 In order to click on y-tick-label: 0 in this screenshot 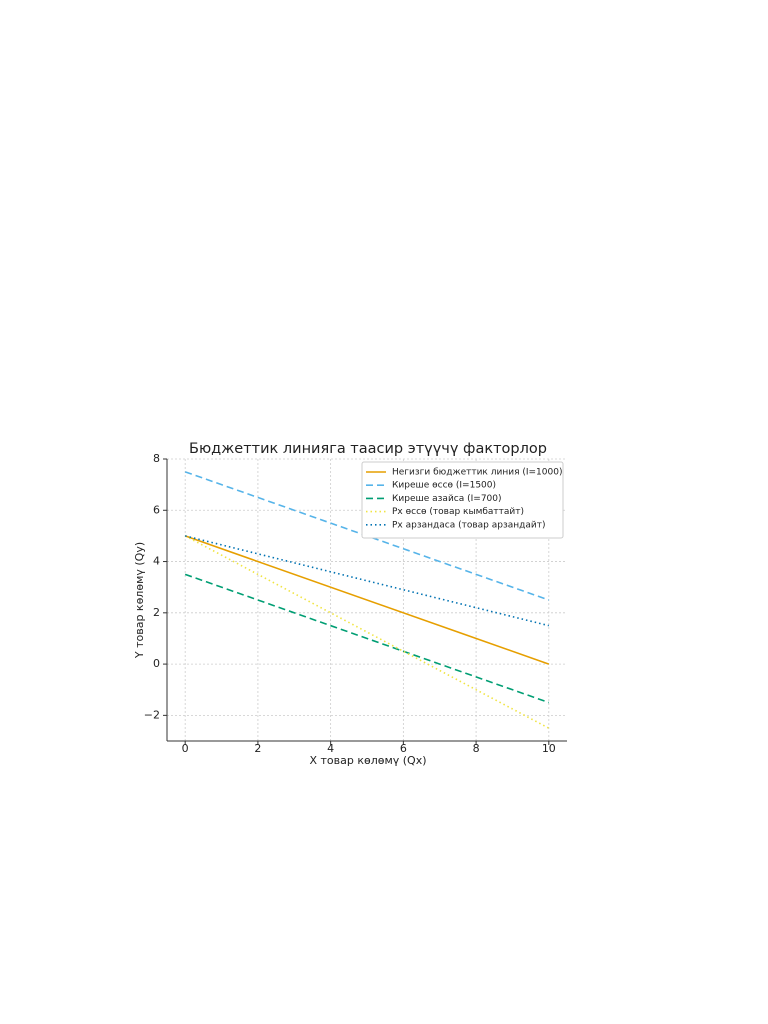, I will do `click(156, 663)`.